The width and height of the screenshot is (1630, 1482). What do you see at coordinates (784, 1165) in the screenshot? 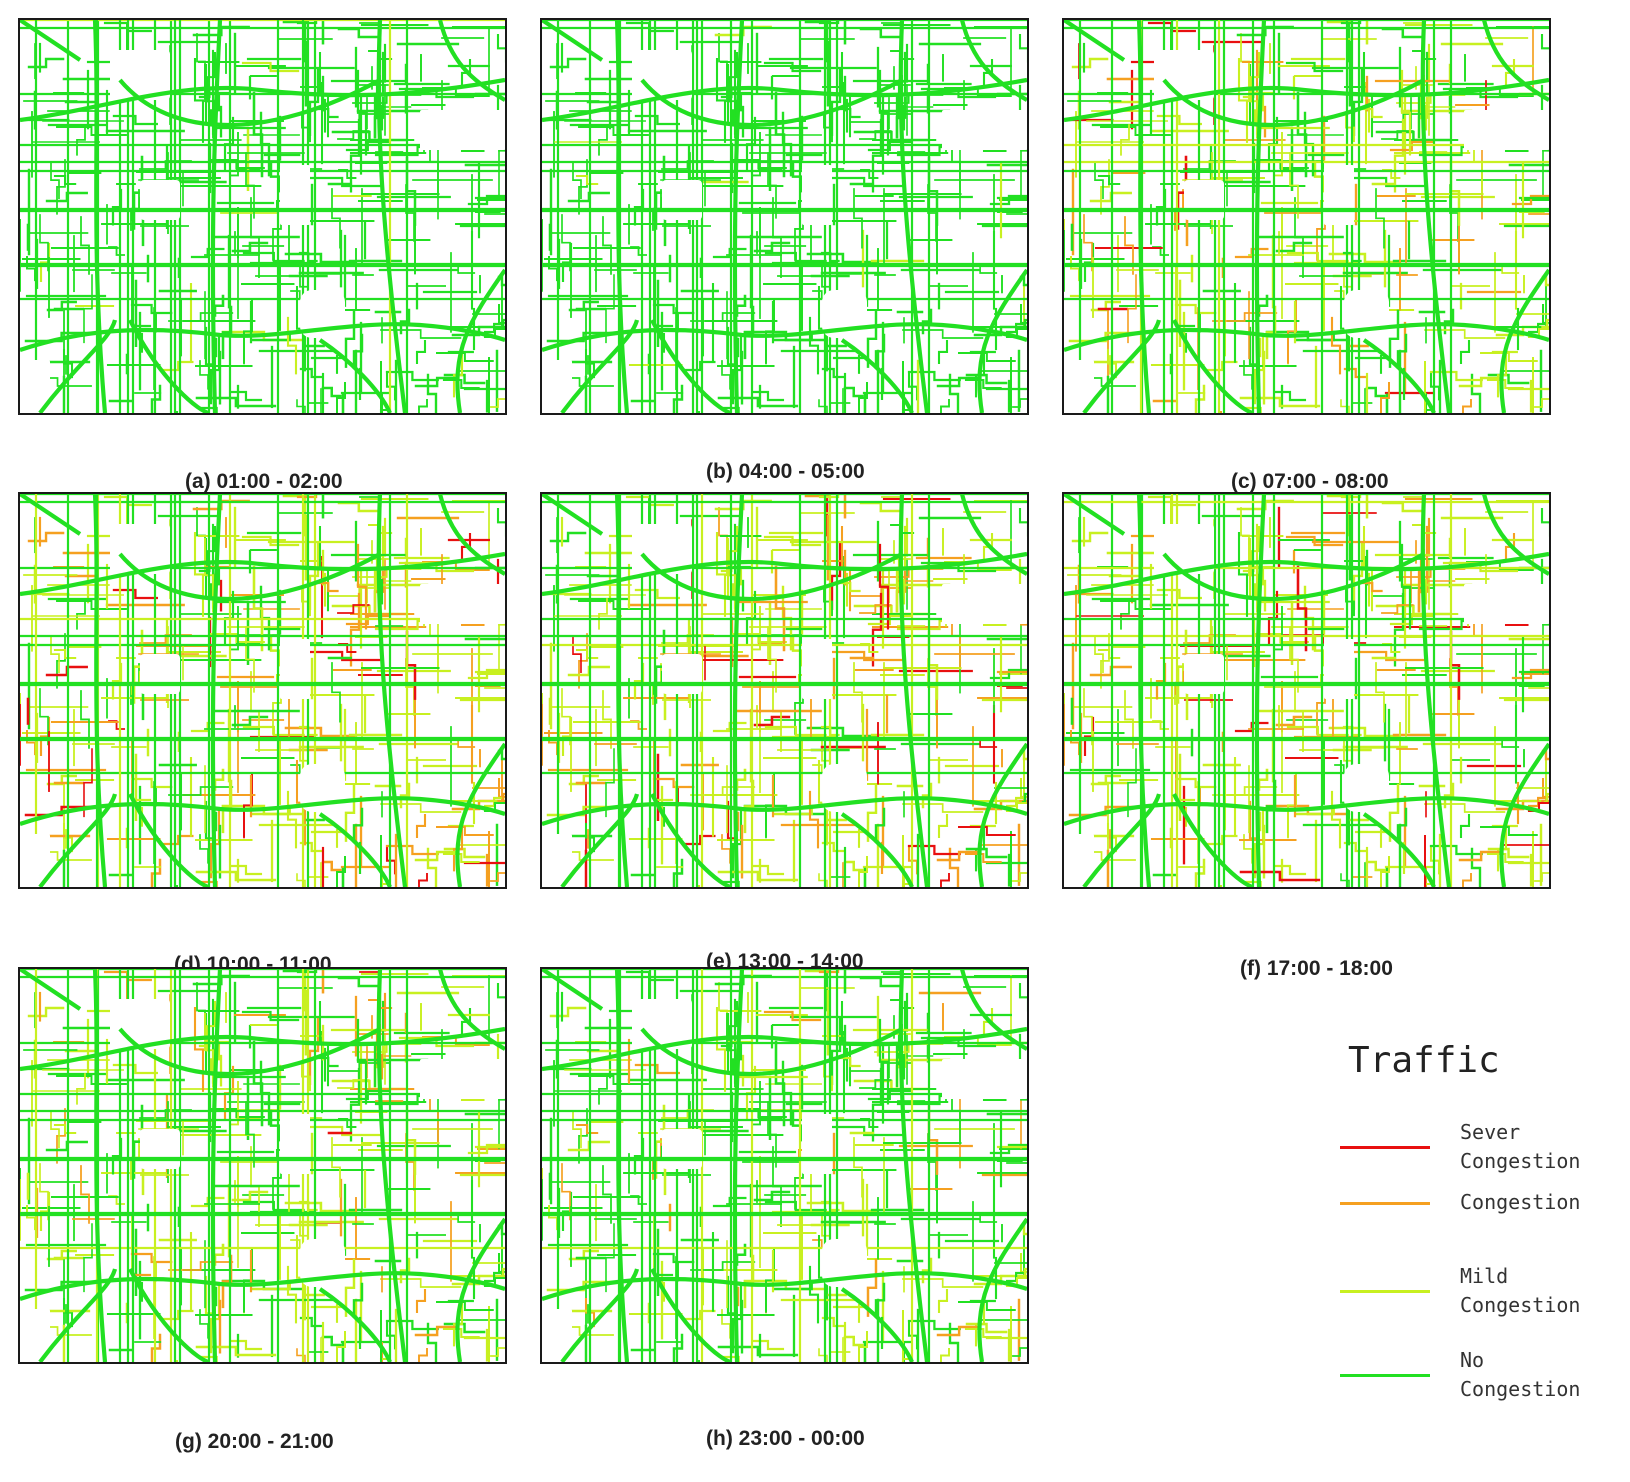
I see `road-map-h` at bounding box center [784, 1165].